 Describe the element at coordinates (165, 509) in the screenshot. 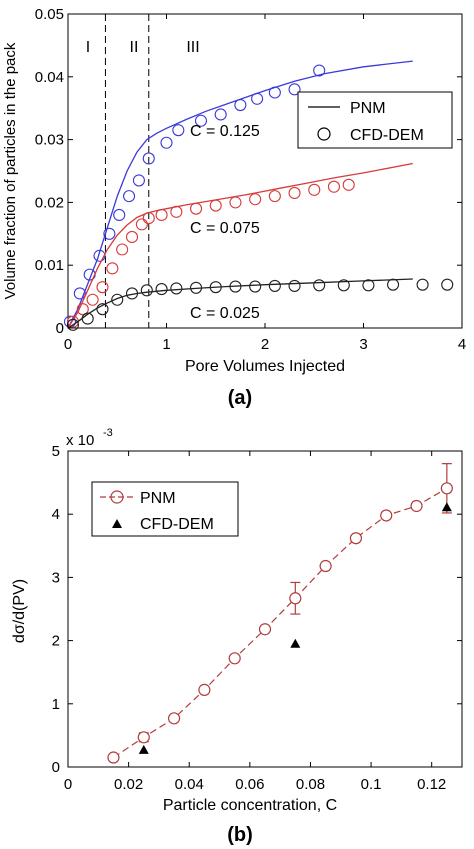

I see `legend-b: PNM CFD-DEM` at that location.